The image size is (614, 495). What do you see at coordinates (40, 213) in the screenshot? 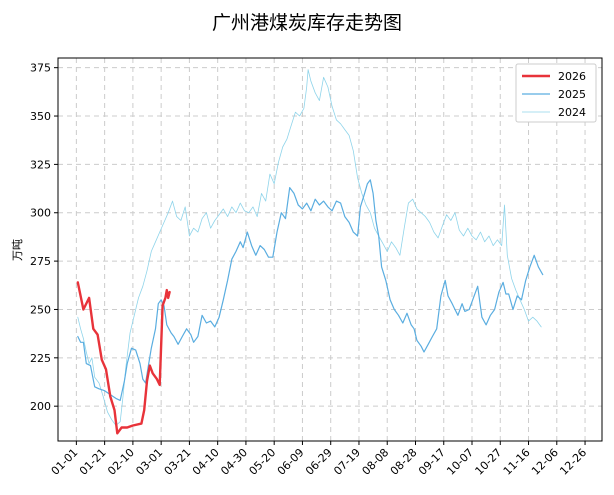
I see `y-tick-label: 300` at bounding box center [40, 213].